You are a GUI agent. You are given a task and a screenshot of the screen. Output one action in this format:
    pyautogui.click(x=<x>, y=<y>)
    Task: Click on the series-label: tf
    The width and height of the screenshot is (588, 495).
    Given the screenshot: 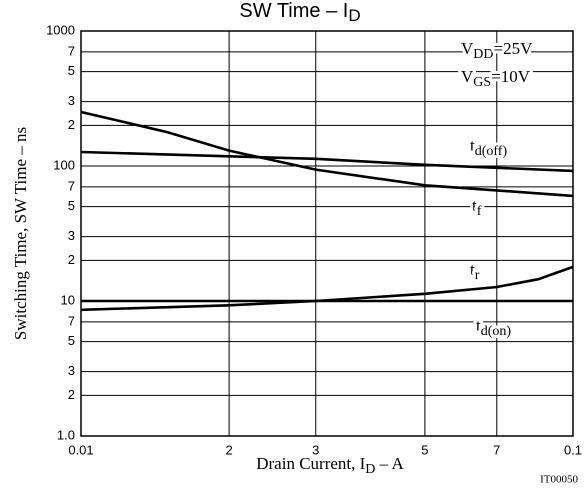 What is the action you would take?
    pyautogui.click(x=477, y=207)
    